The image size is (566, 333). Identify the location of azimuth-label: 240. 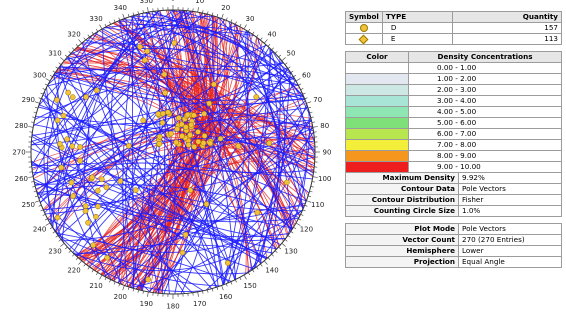
(39, 230).